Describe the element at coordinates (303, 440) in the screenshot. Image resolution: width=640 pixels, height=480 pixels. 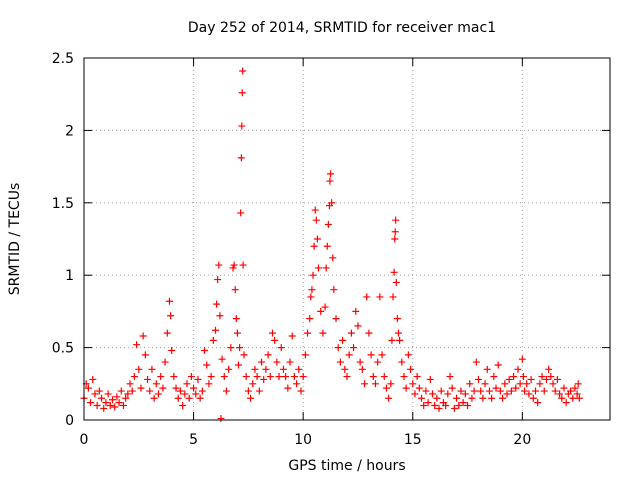
I see `x-tick-label: 10` at that location.